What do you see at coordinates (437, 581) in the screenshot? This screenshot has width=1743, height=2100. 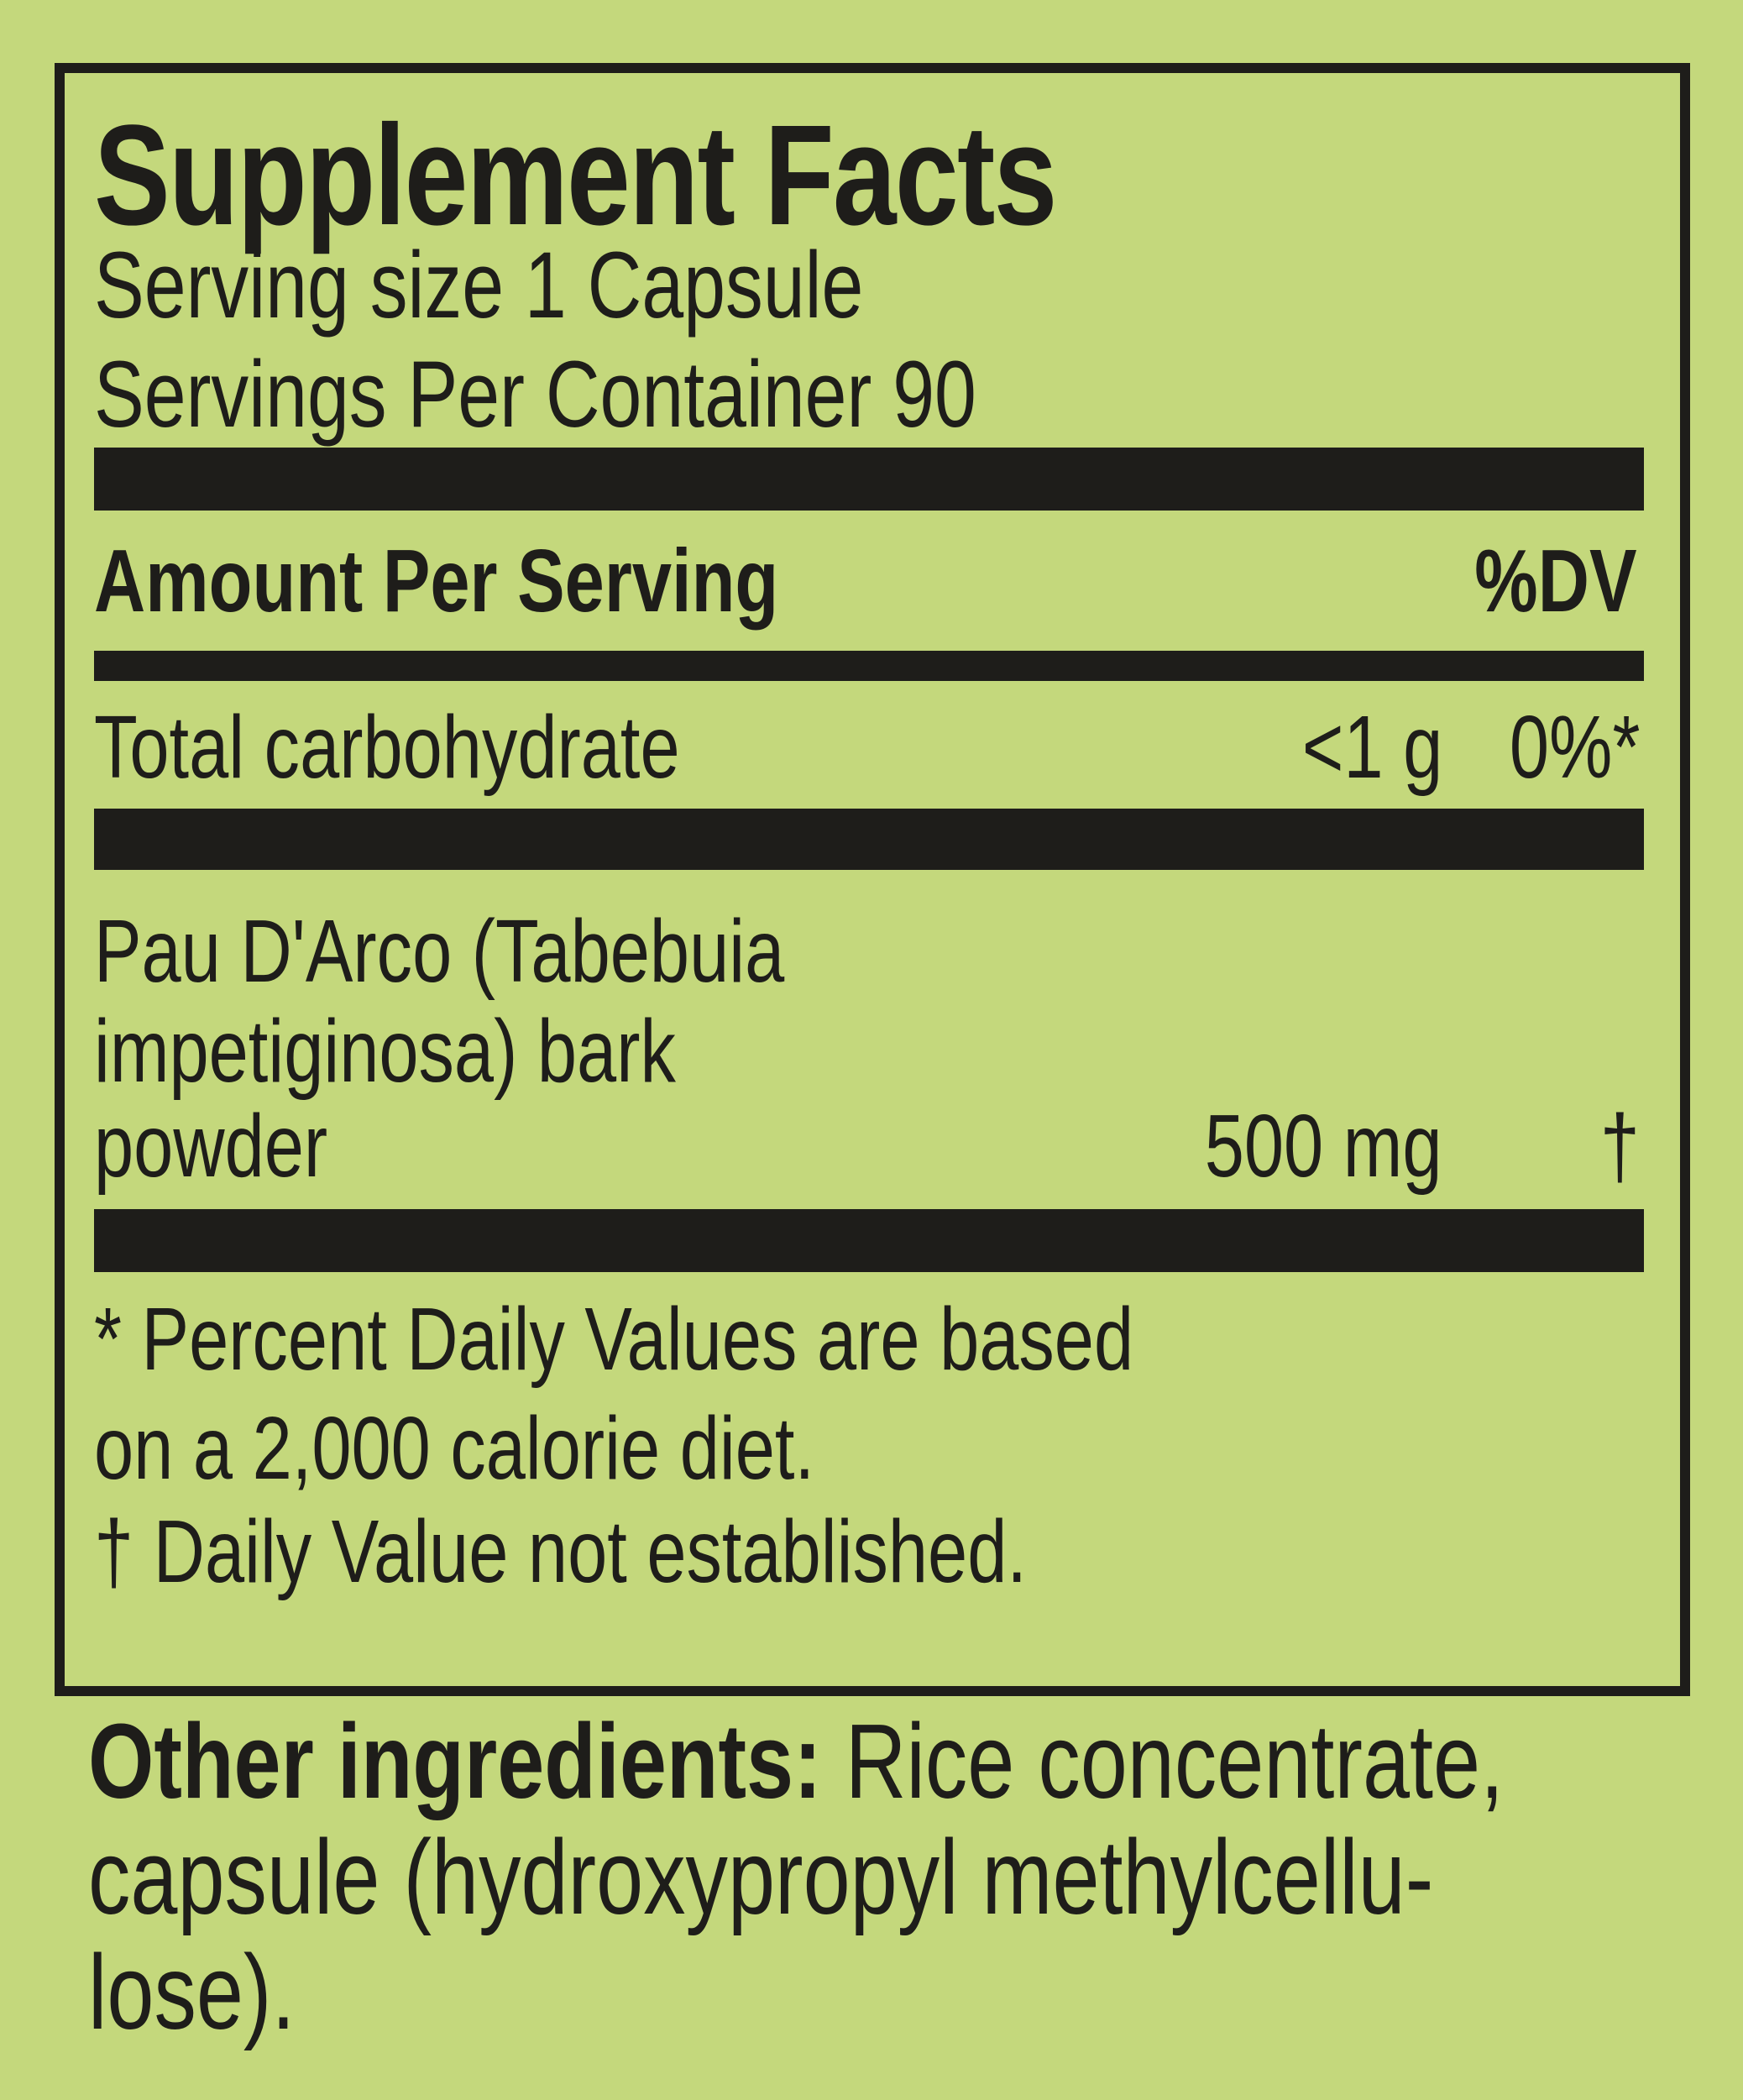 I see `amount-per-serving-header: Amount Per Serving` at bounding box center [437, 581].